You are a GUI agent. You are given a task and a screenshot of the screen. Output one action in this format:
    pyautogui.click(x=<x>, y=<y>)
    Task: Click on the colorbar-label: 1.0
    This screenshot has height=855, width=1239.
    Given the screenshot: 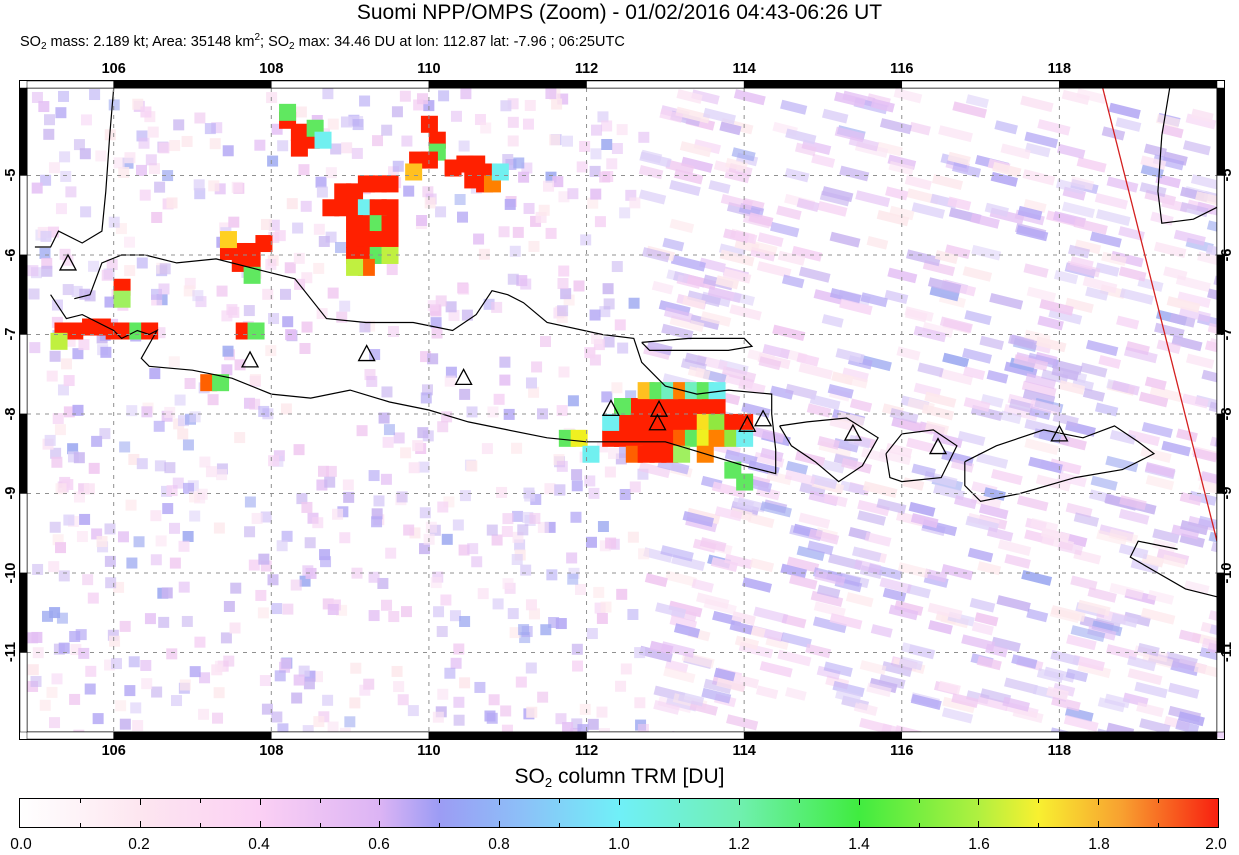 What is the action you would take?
    pyautogui.click(x=619, y=844)
    